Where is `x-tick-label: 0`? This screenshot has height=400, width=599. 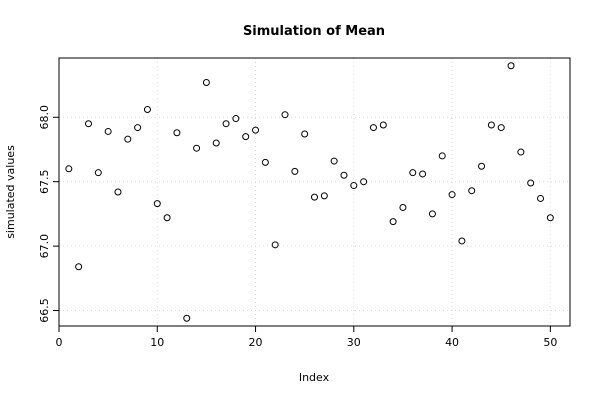 x-tick-label: 0 is located at coordinates (59, 342).